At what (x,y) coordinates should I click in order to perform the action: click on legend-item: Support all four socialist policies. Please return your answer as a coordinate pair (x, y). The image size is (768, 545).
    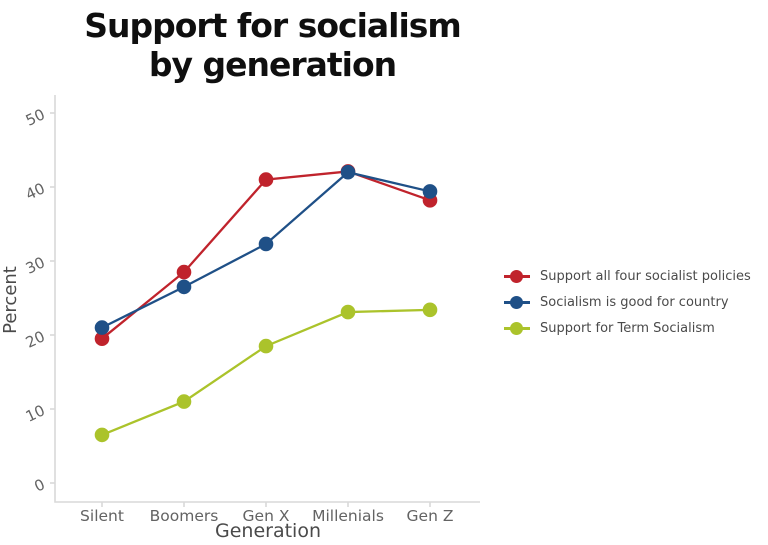
    Looking at the image, I should click on (627, 276).